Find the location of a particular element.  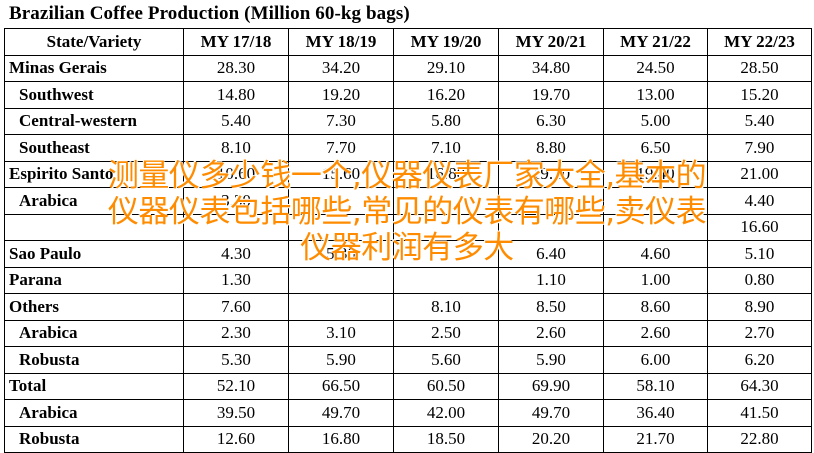

table-cell-value: 6.40 is located at coordinates (551, 254).